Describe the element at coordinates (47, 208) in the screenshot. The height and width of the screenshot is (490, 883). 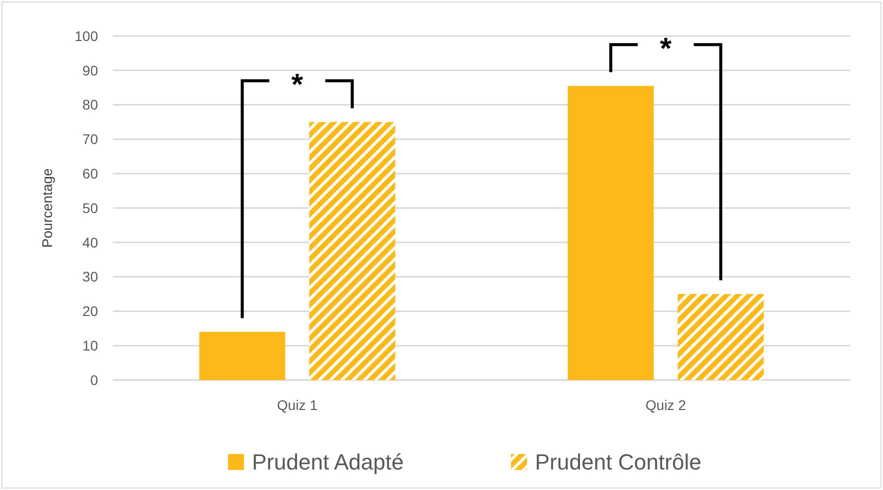
I see `y-axis-title: Pourcentage` at that location.